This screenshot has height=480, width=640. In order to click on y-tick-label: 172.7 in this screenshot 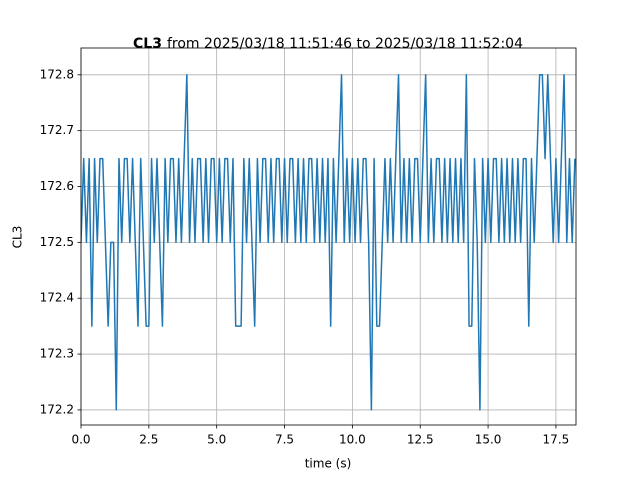, I will do `click(57, 130)`.